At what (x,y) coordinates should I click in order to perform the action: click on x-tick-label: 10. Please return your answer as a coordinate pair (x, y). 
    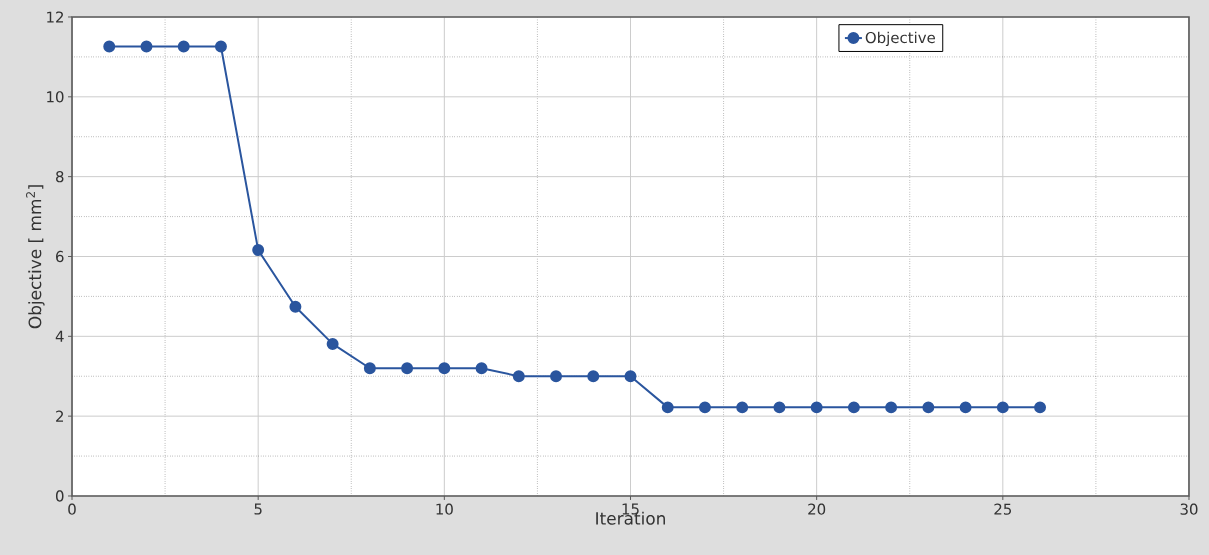
    Looking at the image, I should click on (444, 509).